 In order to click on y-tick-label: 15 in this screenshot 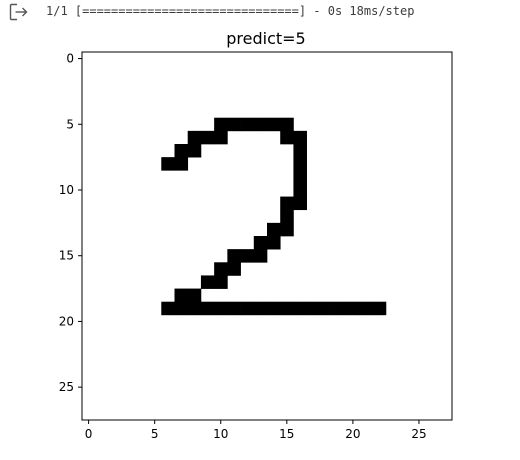, I will do `click(66, 256)`.